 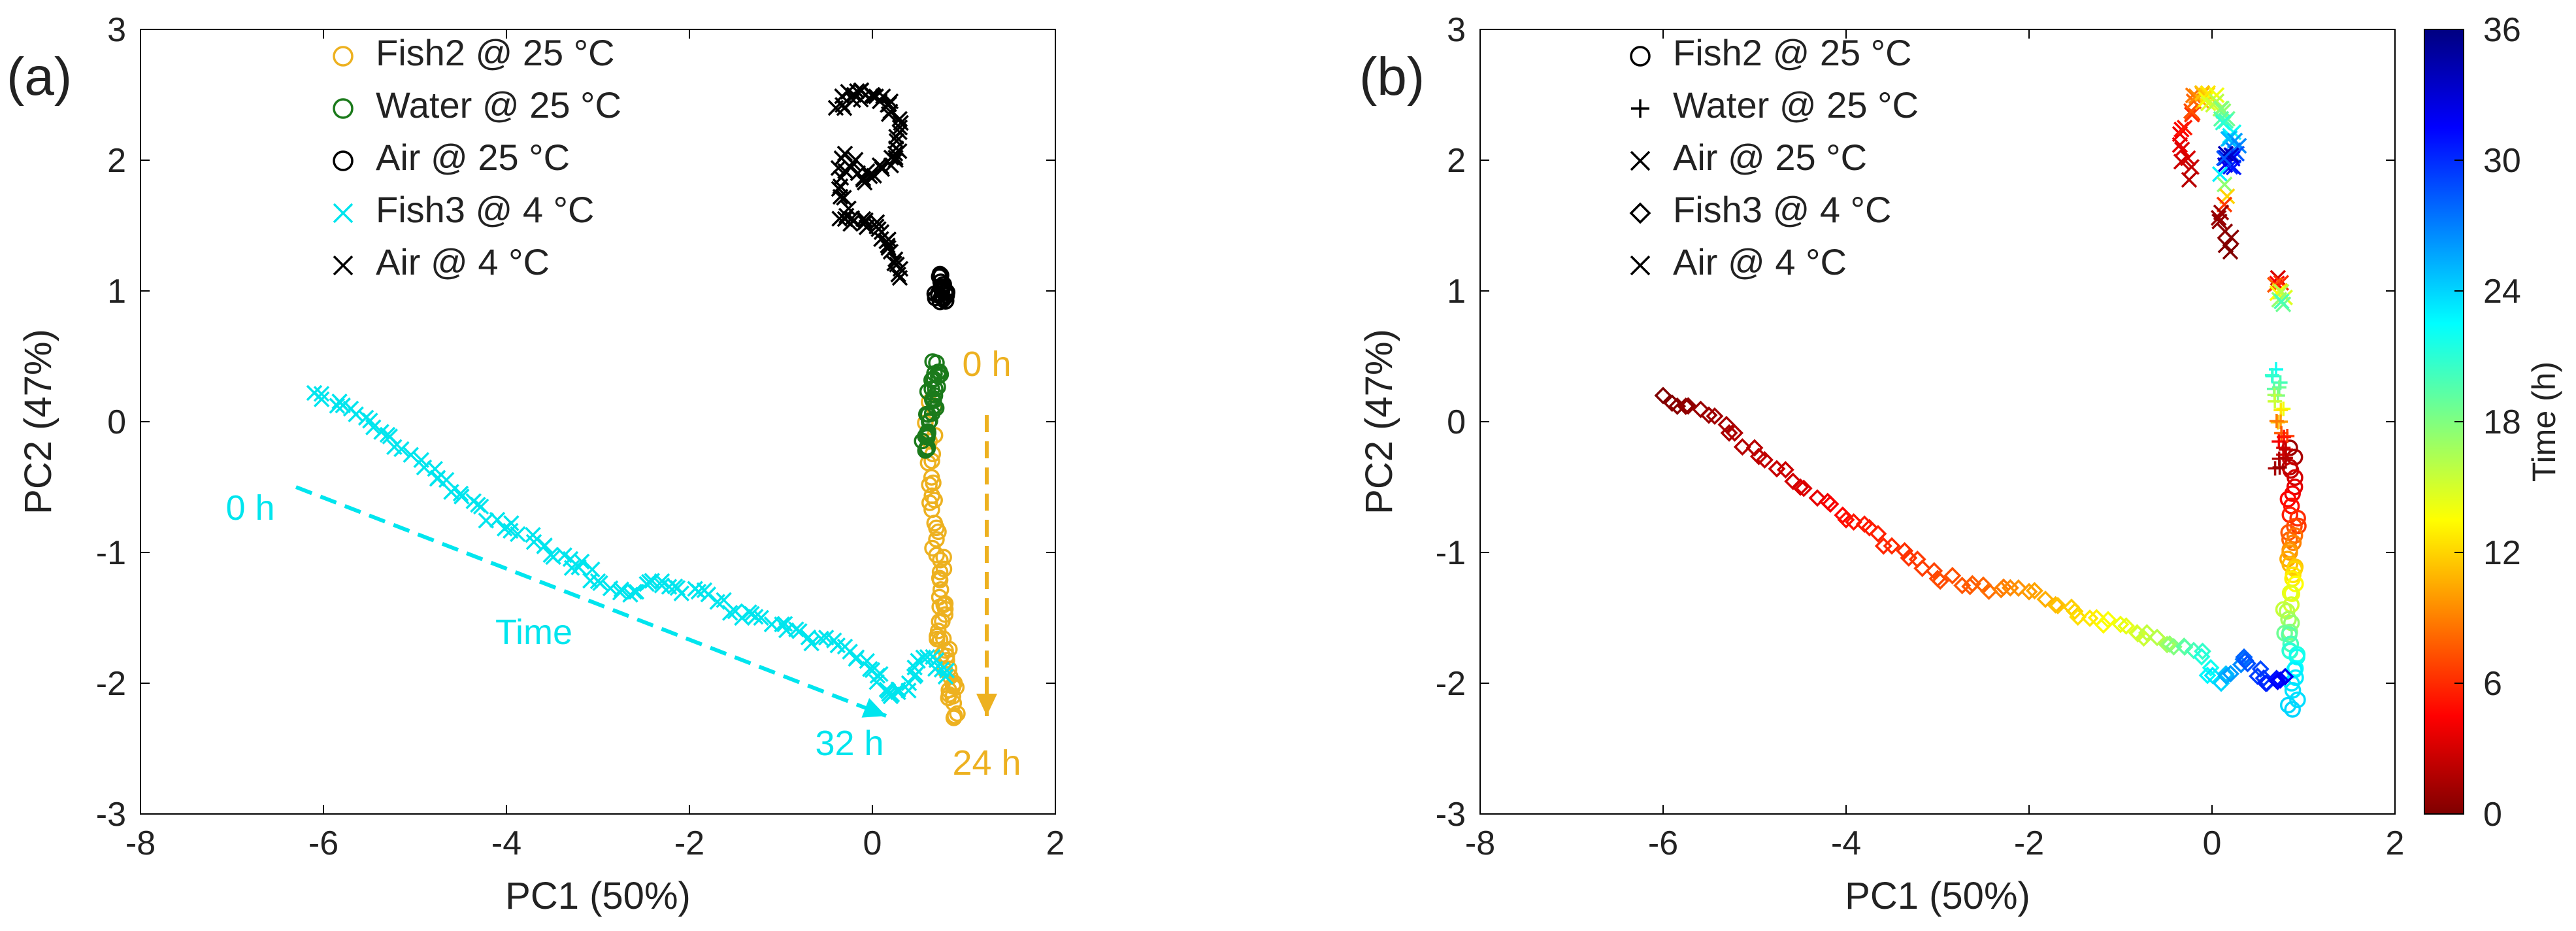 What do you see at coordinates (2502, 553) in the screenshot?
I see `colorbar-tick-label: 12` at bounding box center [2502, 553].